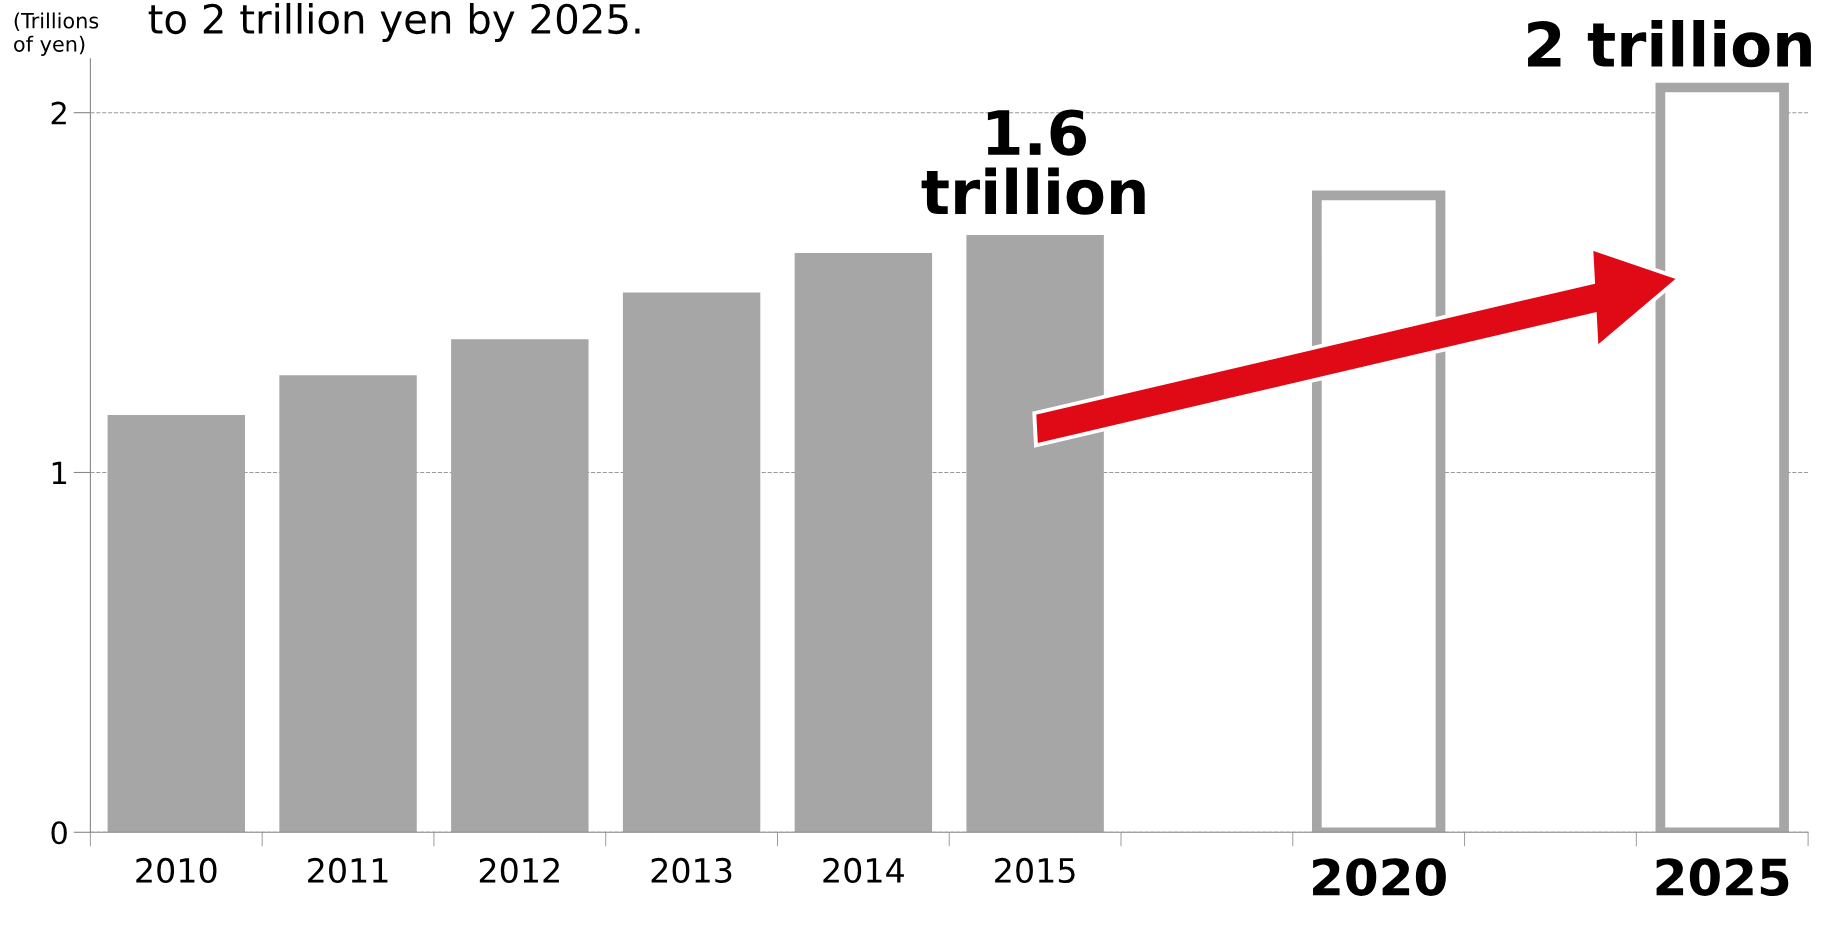 The height and width of the screenshot is (932, 1845). I want to click on chart-title: to 2 trillion yen by 2025., so click(394, 22).